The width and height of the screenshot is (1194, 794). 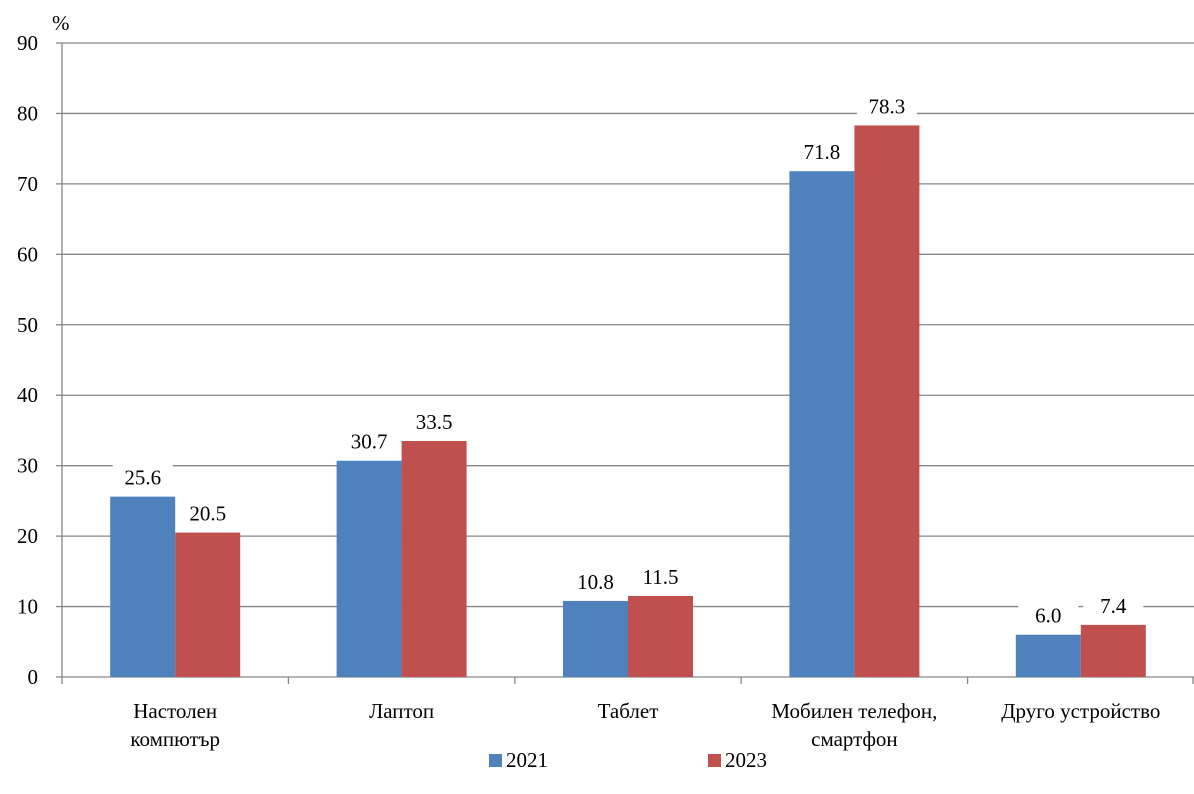 What do you see at coordinates (661, 577) in the screenshot?
I see `data-label: 11.5` at bounding box center [661, 577].